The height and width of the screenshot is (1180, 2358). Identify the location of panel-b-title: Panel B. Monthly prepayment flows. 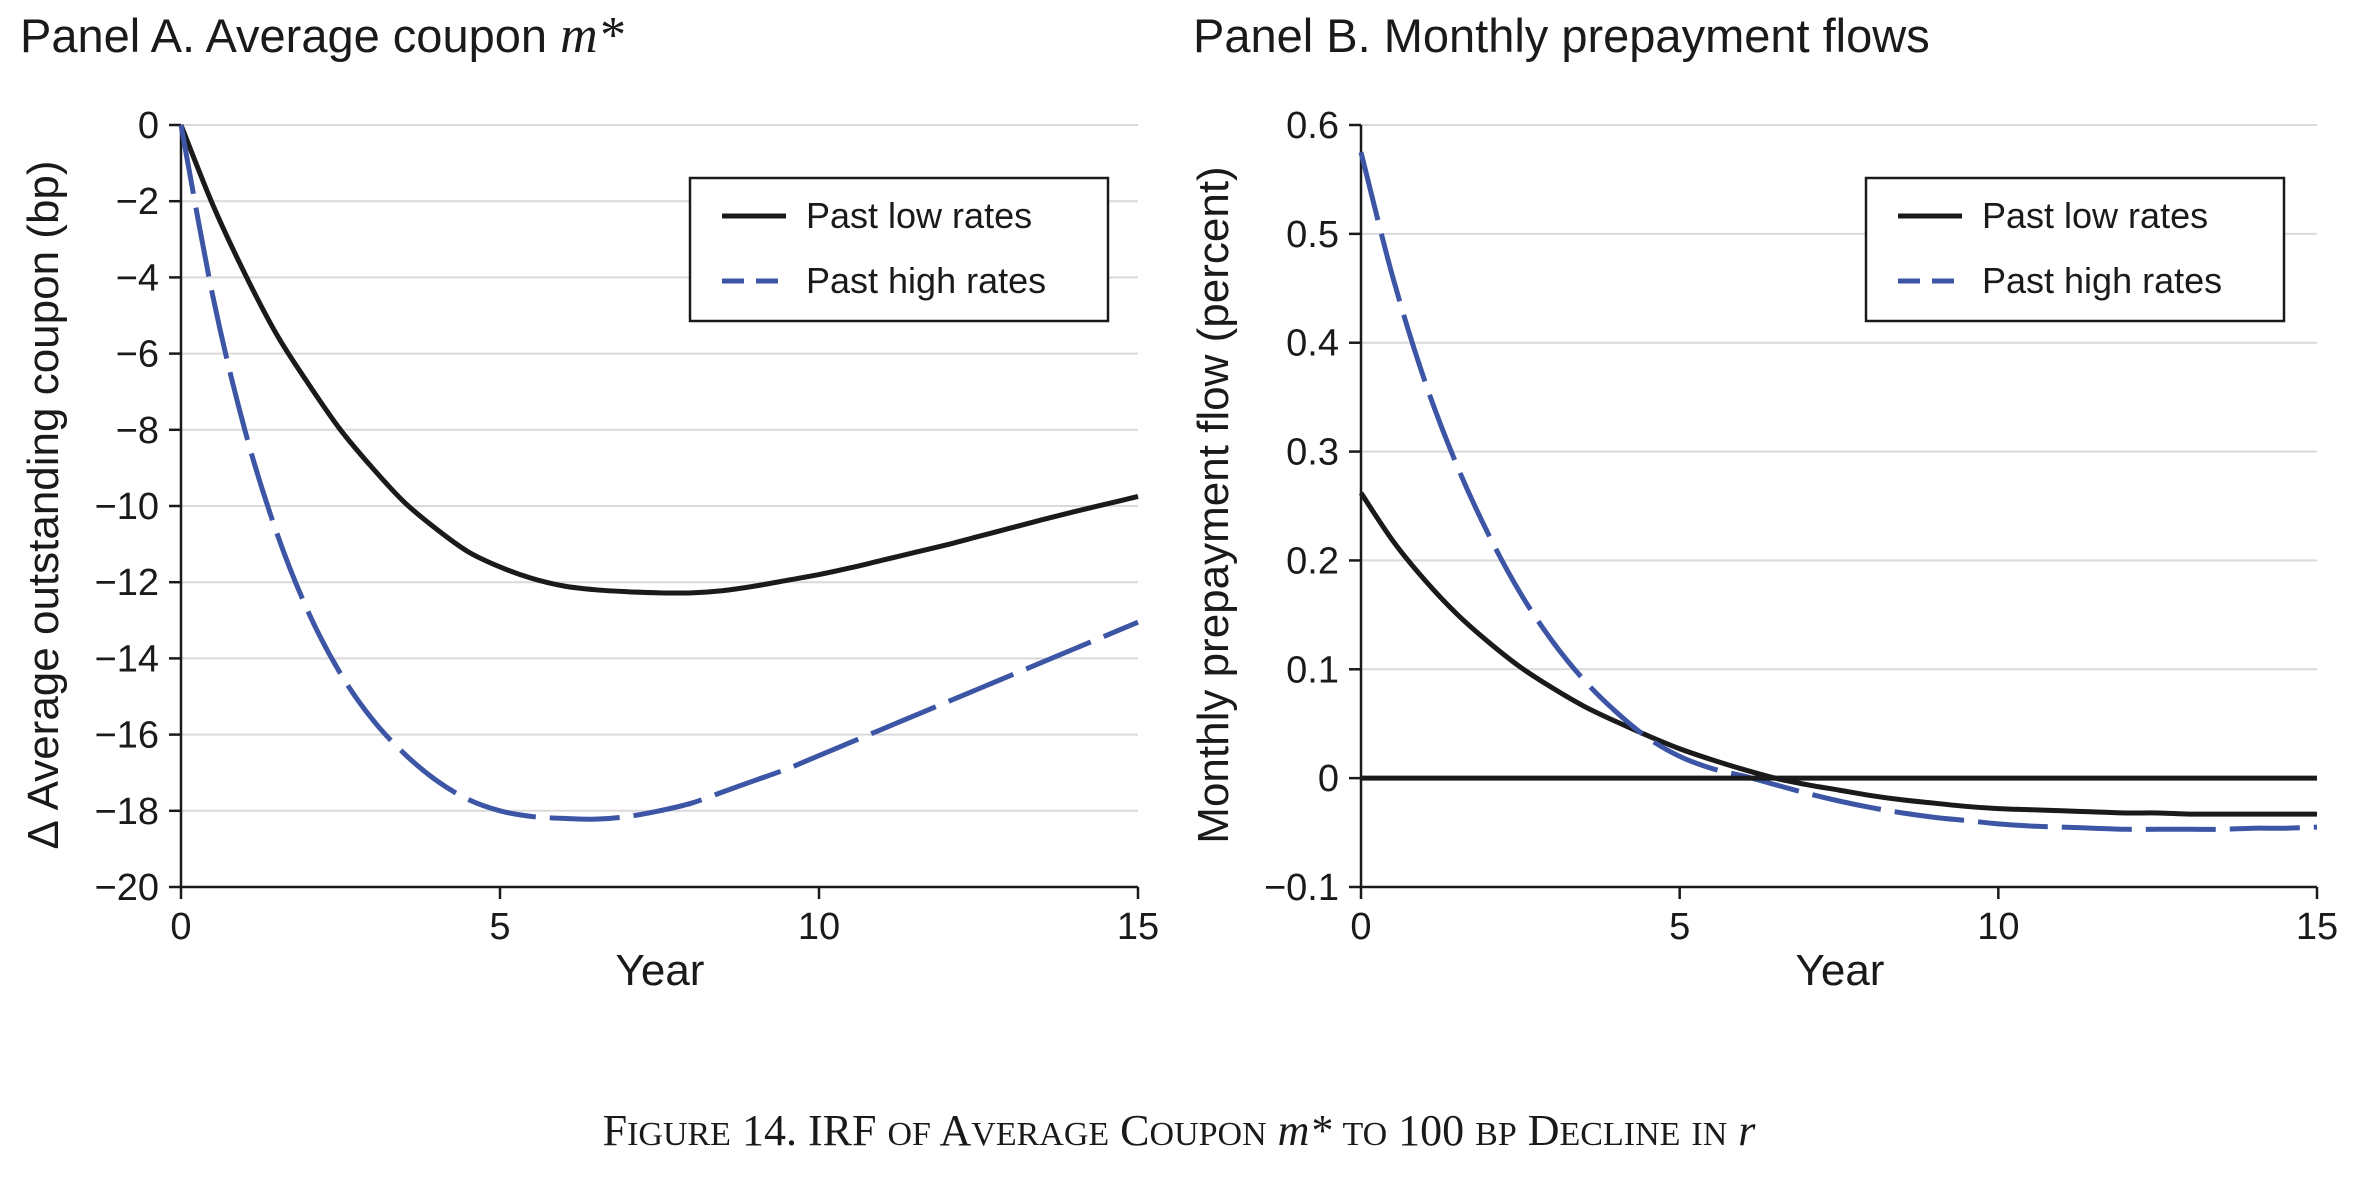
(1561, 35).